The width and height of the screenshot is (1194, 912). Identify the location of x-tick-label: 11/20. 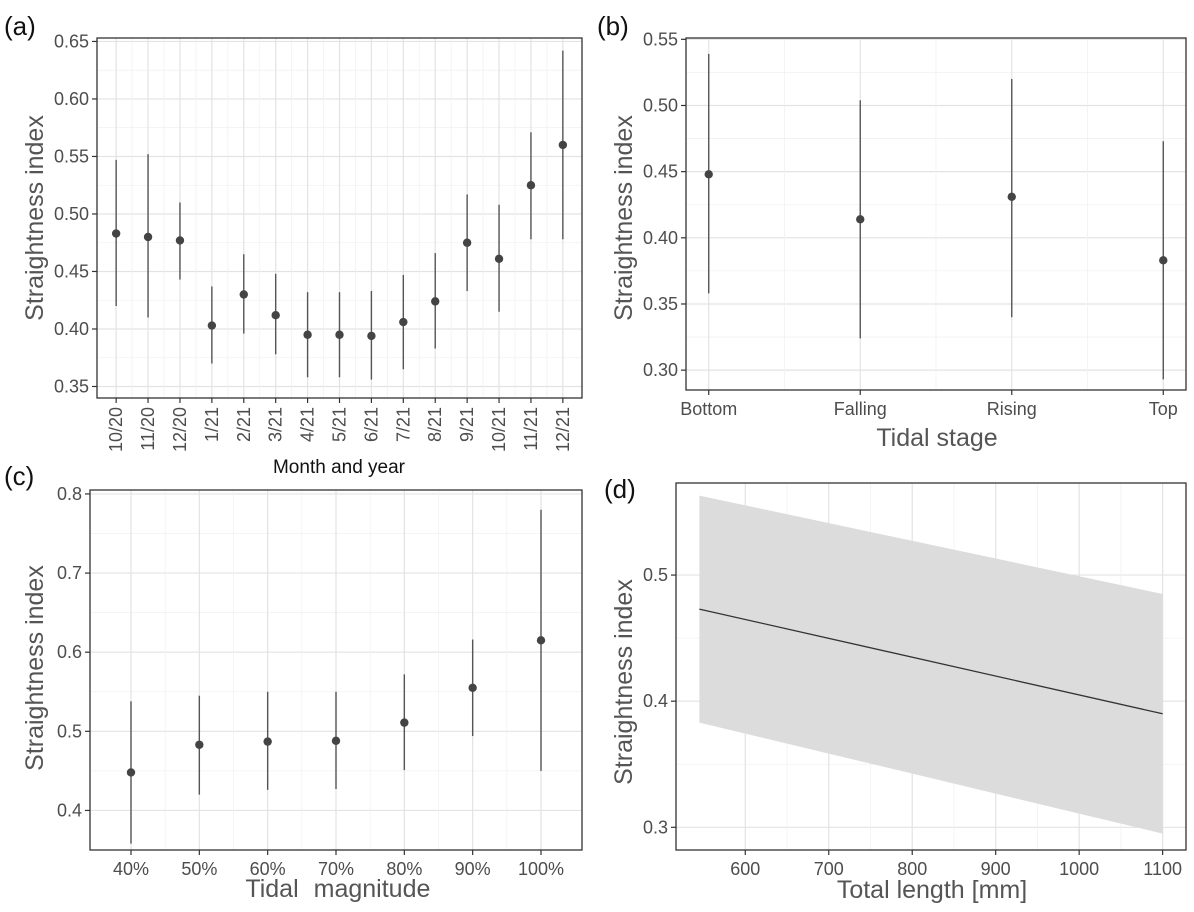
(148, 429).